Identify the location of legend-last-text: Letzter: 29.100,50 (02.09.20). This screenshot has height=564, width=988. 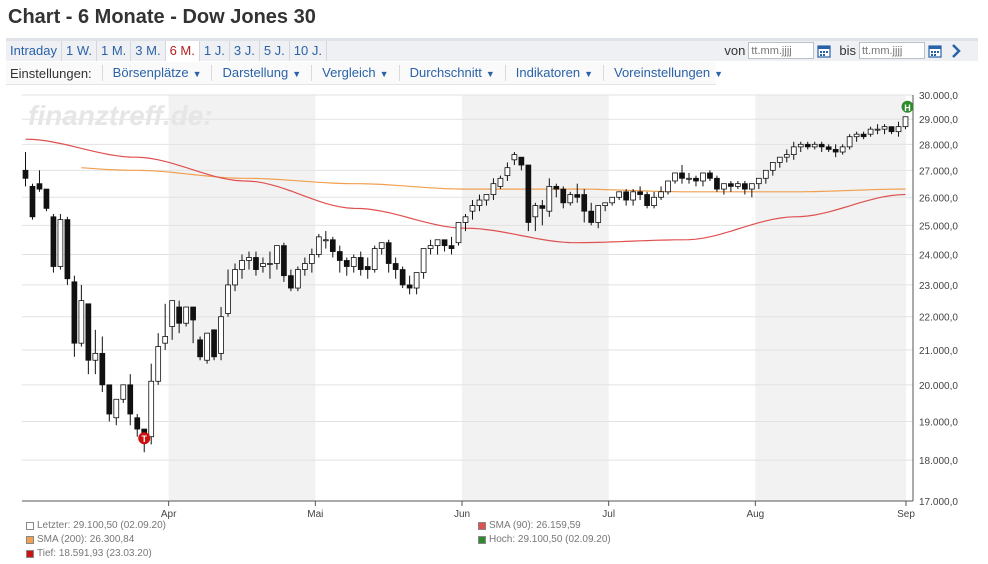
(101, 525).